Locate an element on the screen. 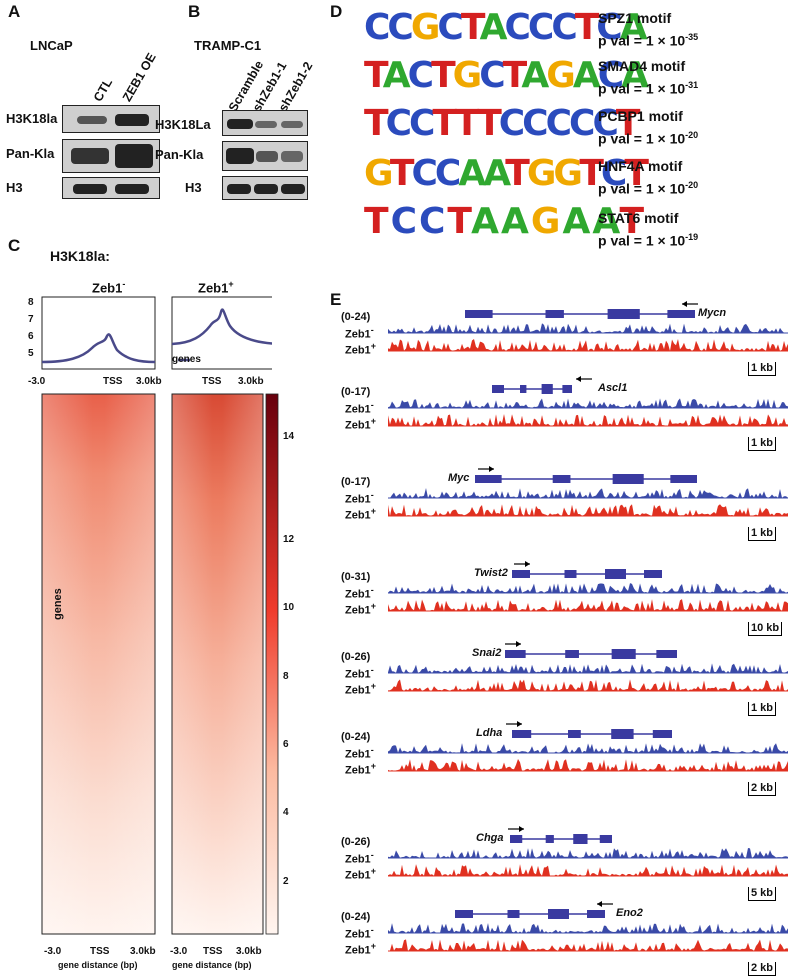 This screenshot has height=976, width=790. y-tick-6: 6 is located at coordinates (31, 336).